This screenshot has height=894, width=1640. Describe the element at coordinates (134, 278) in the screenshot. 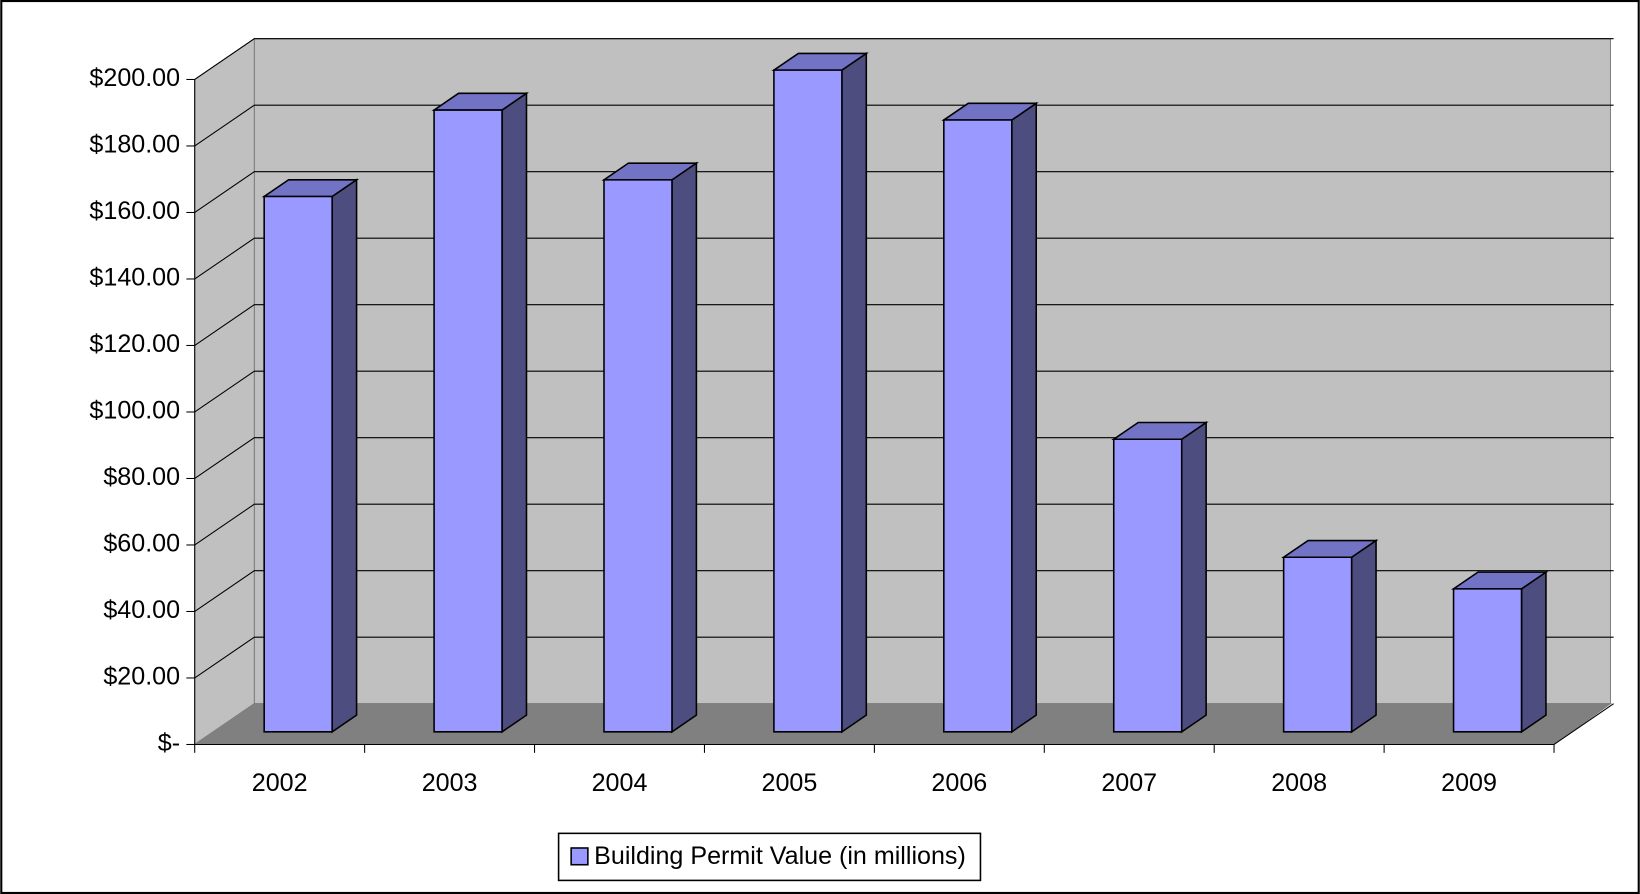

I see `y-tick-label: $140.00` at that location.